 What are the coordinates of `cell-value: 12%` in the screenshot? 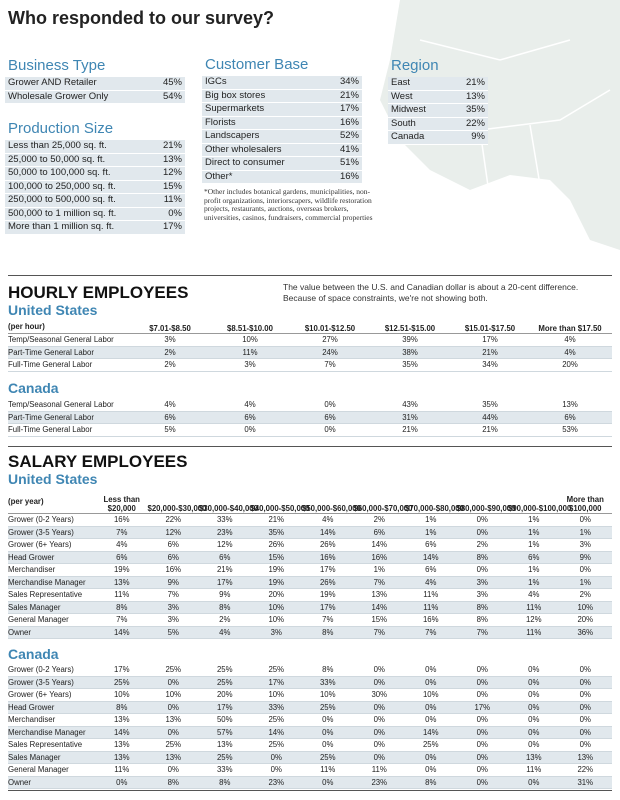 It's located at (533, 619).